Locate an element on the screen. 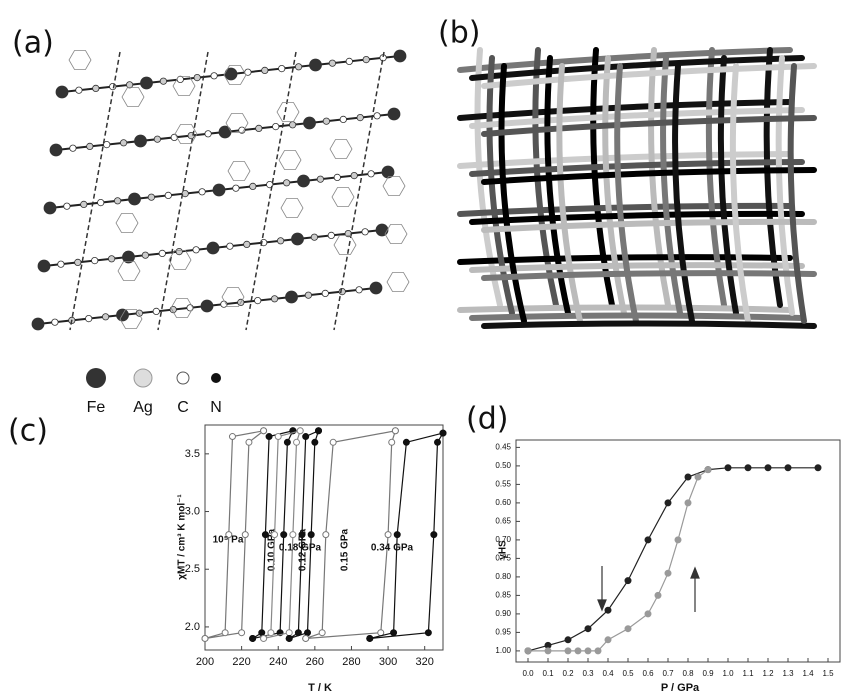  series-annotation: 0.12 GPa is located at coordinates (303, 549).